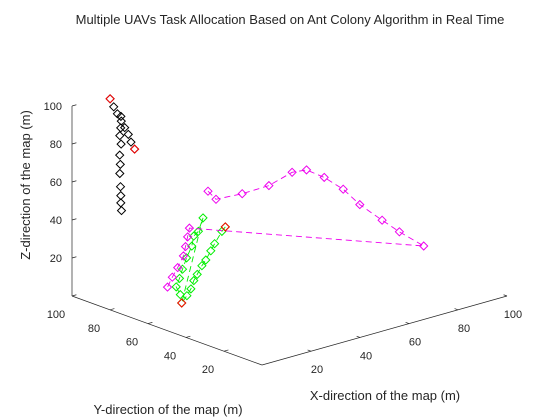  What do you see at coordinates (317, 370) in the screenshot?
I see `x-tick-label: 20` at bounding box center [317, 370].